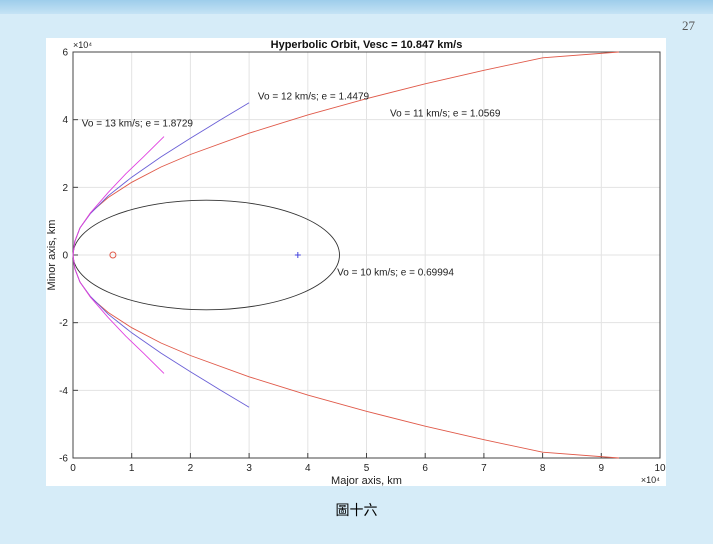 Image resolution: width=713 pixels, height=544 pixels. I want to click on x-tick-label-2: 2, so click(191, 468).